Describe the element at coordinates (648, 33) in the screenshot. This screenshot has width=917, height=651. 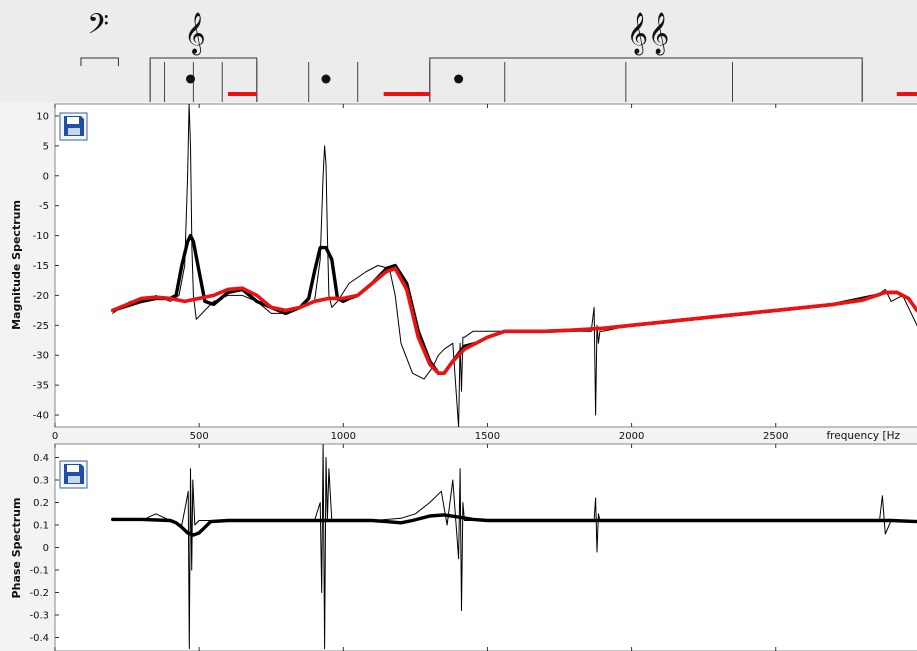
I see `double-treble-clef-symbol: 𝄞𝄞` at that location.